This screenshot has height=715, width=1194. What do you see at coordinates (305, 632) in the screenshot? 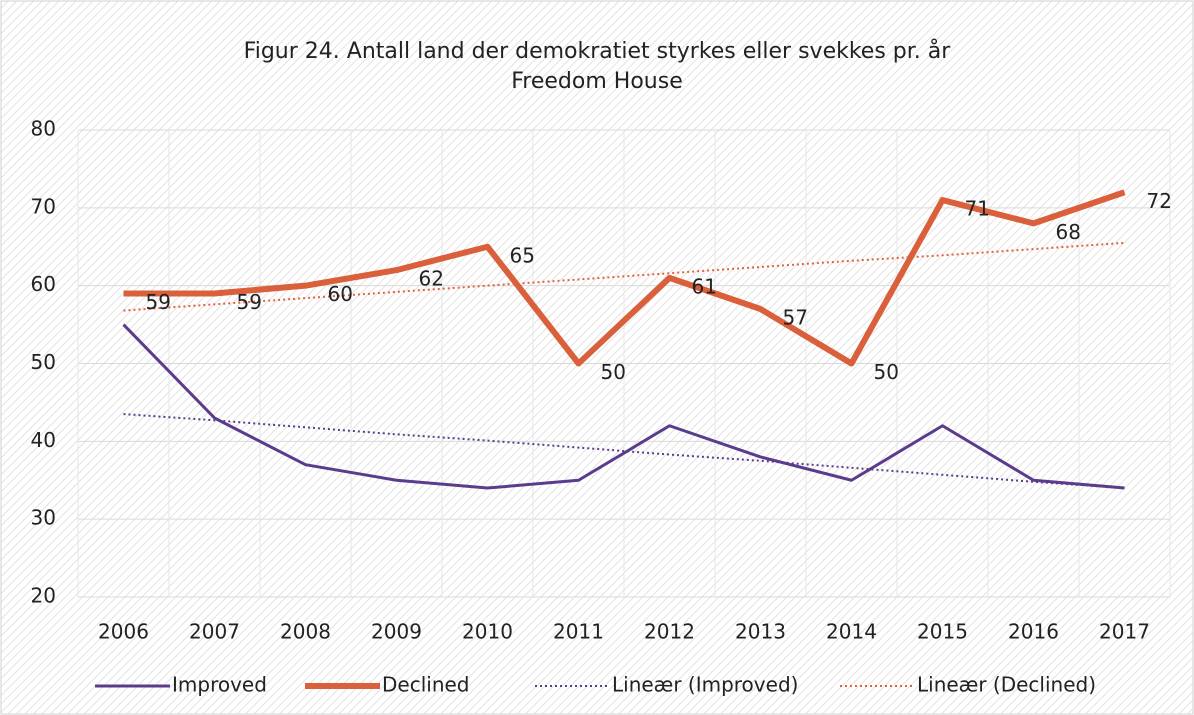
I see `x-tick-label: 2008` at bounding box center [305, 632].